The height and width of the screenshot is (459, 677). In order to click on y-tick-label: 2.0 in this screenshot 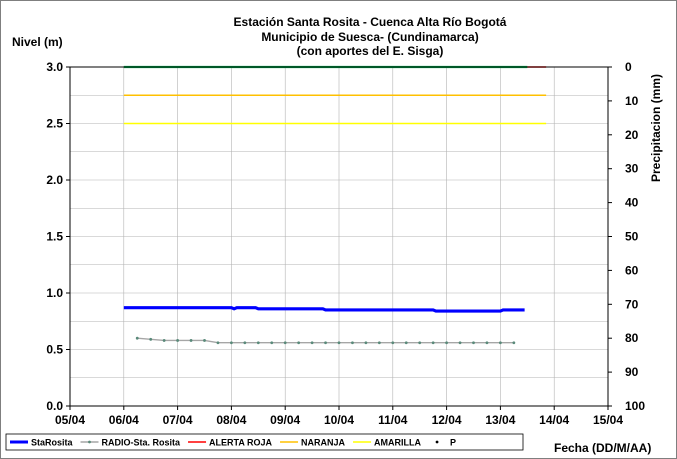, I will do `click(54, 180)`.